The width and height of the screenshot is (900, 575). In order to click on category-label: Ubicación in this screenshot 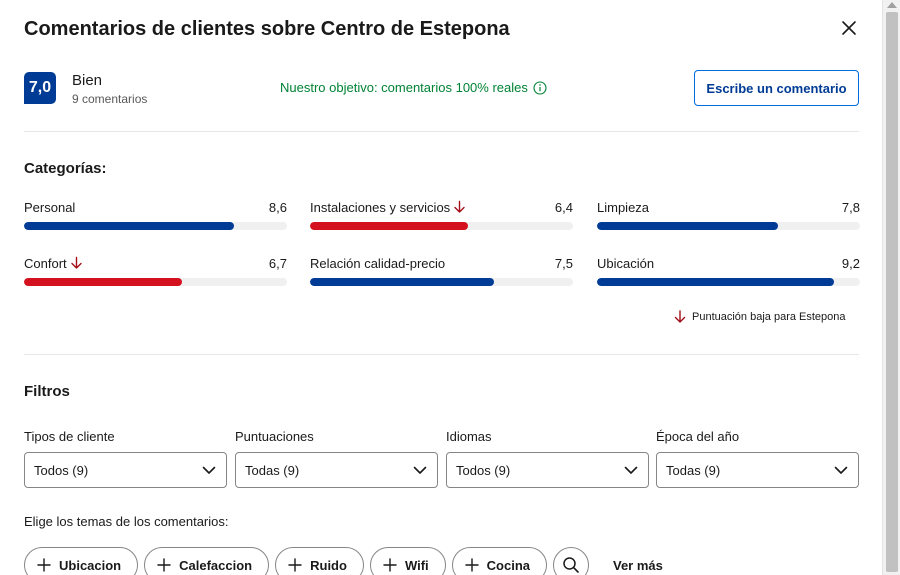, I will do `click(625, 263)`.